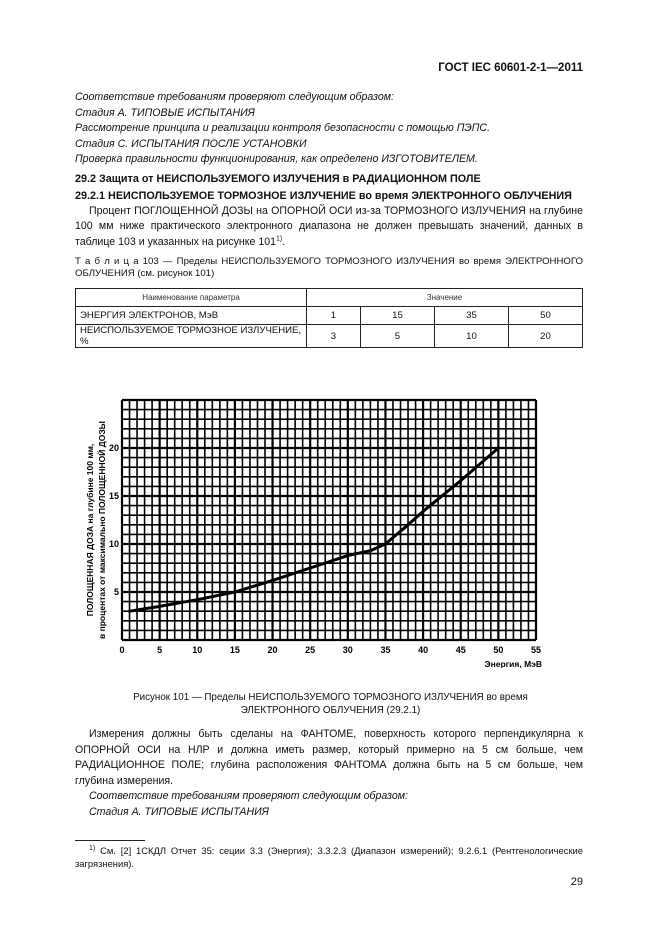  What do you see at coordinates (576, 882) in the screenshot?
I see `page-number: 29` at bounding box center [576, 882].